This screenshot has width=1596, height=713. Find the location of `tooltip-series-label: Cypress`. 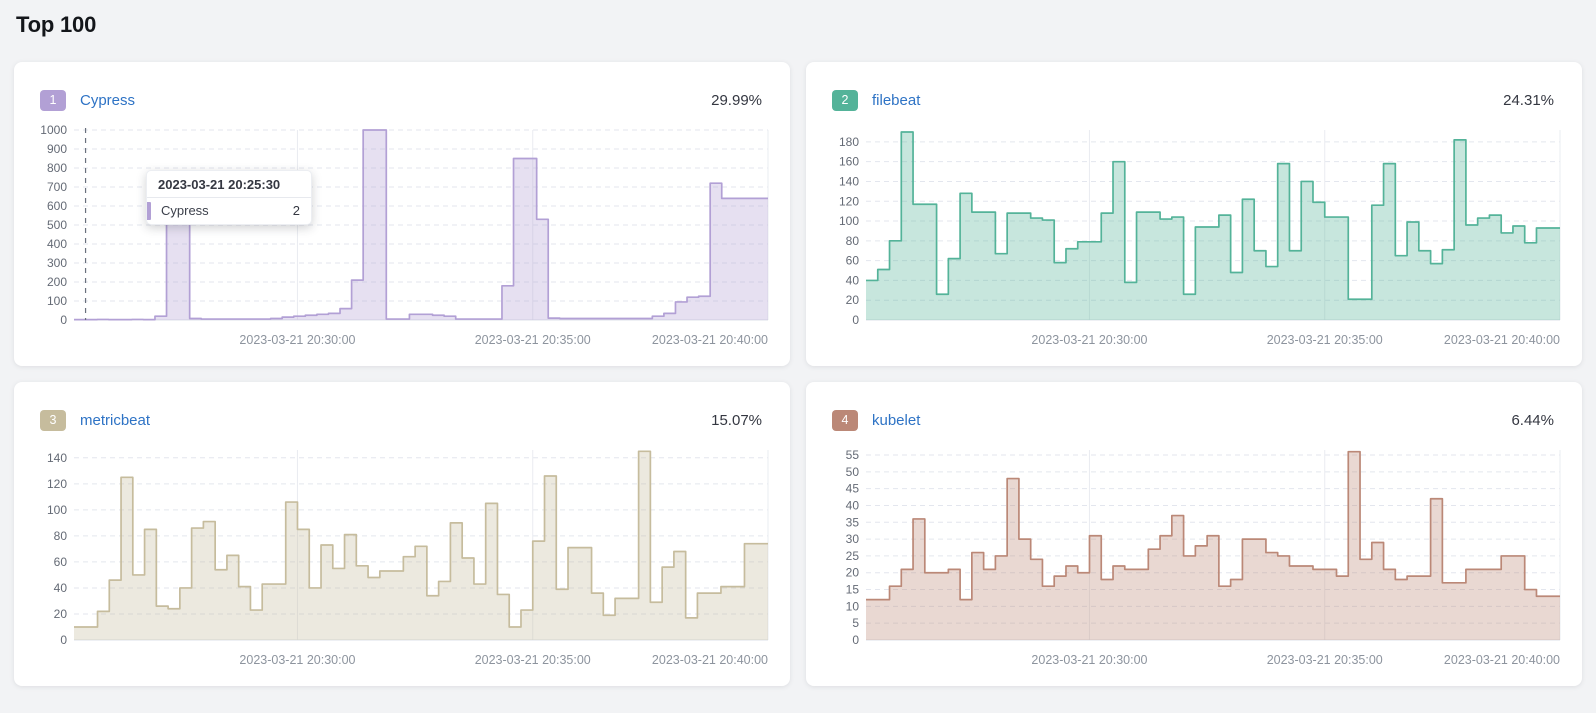

tooltip-series-label: Cypress is located at coordinates (185, 210).